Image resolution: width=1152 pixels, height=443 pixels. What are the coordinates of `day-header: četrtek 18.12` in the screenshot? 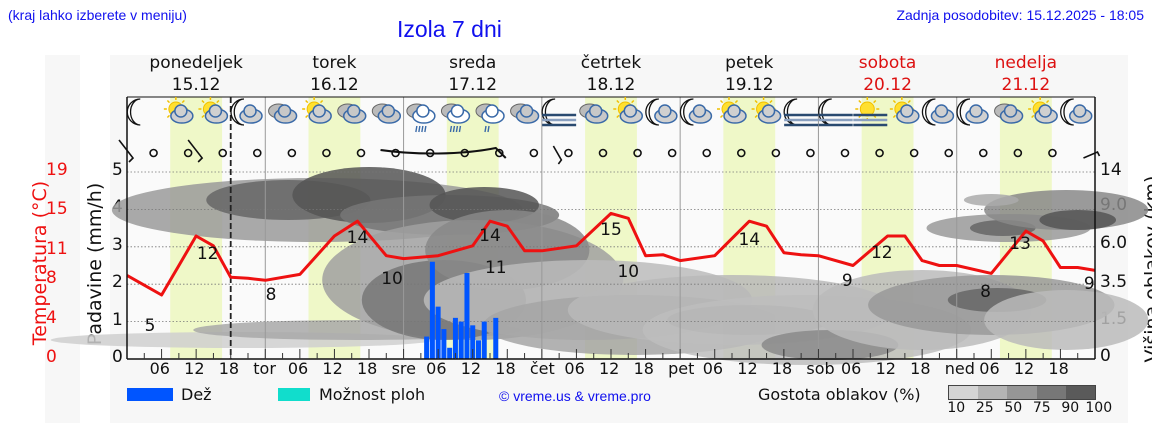 It's located at (611, 74).